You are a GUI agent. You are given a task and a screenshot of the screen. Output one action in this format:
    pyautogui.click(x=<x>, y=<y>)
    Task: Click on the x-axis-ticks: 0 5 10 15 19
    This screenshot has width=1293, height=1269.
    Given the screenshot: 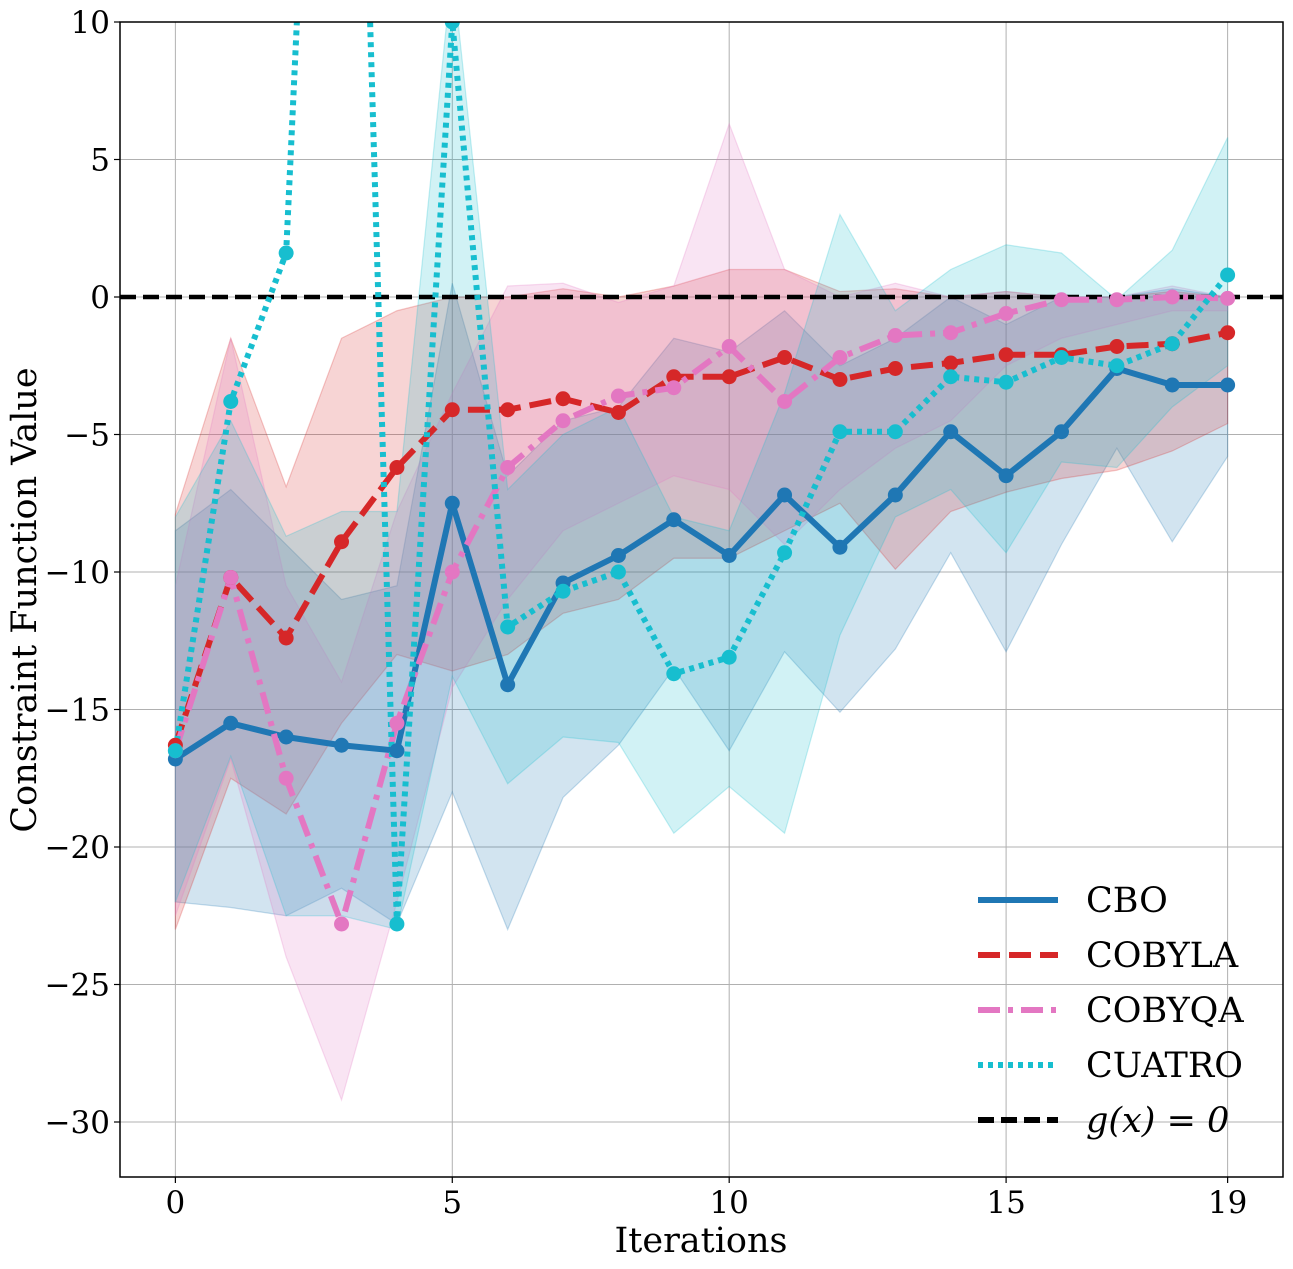 What is the action you would take?
    pyautogui.click(x=706, y=1199)
    